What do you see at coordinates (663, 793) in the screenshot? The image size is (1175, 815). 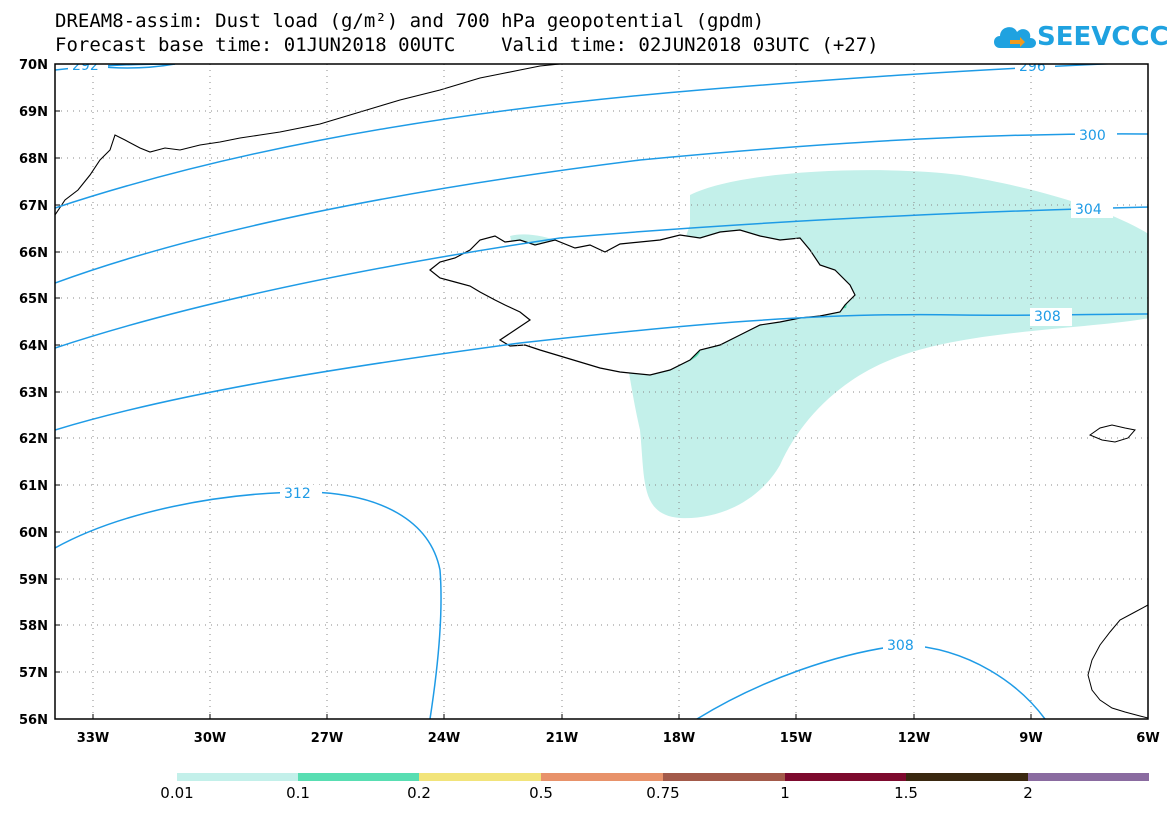 I see `colorbar-label: 0.75` at bounding box center [663, 793].